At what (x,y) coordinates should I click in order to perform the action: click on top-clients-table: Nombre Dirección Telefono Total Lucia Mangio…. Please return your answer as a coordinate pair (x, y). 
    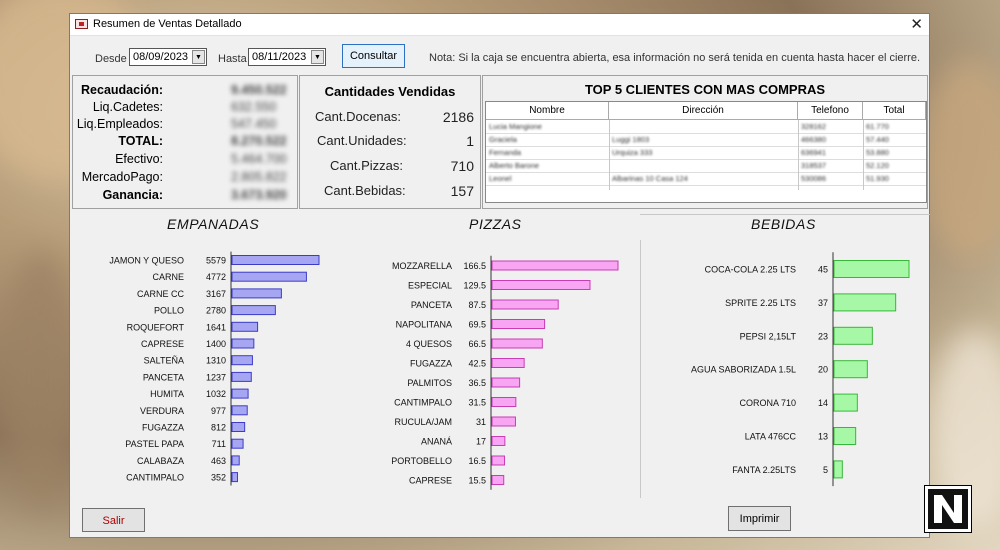
    Looking at the image, I should click on (706, 152).